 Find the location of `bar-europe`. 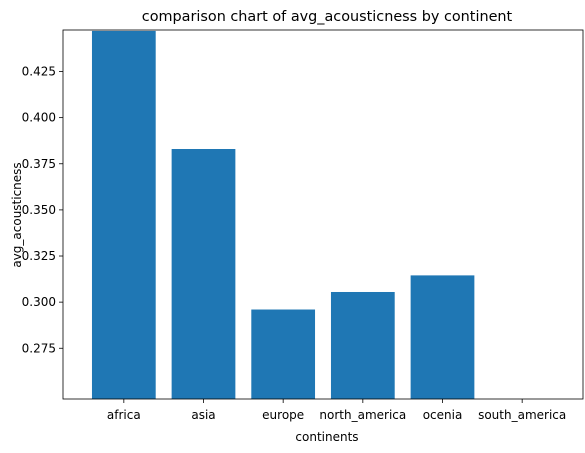

bar-europe is located at coordinates (283, 354).